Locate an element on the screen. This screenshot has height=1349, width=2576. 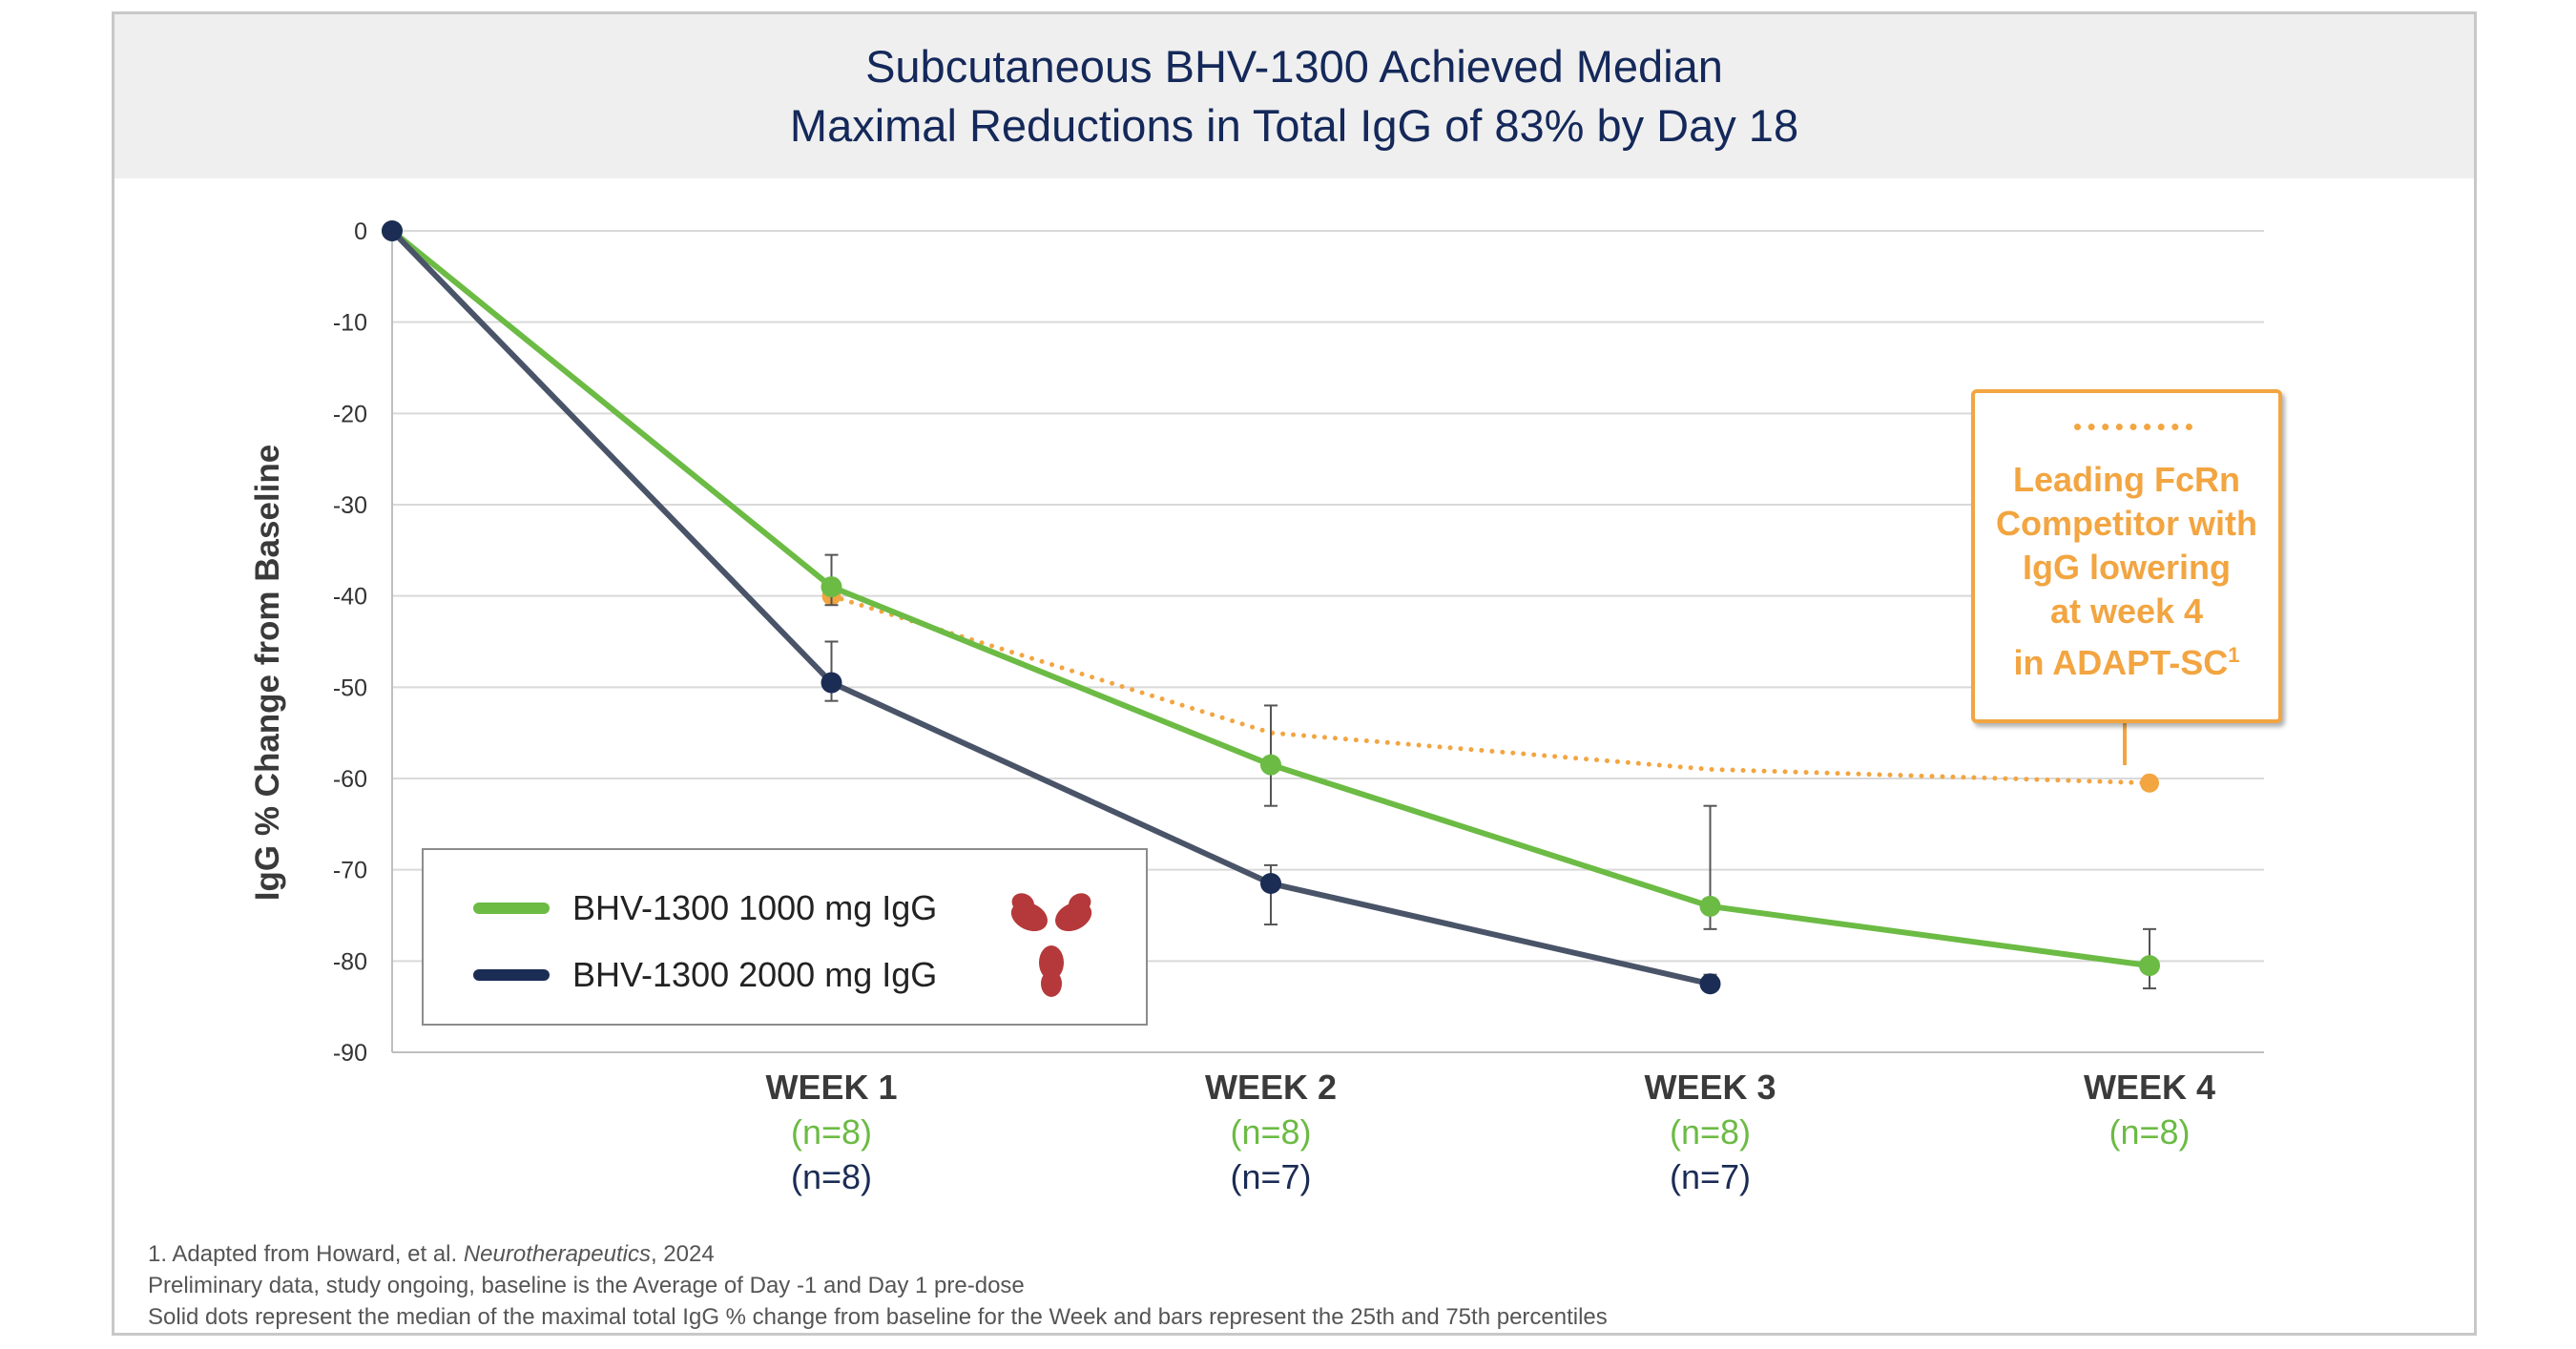
y-axis-label: IgG % Change from Baseline is located at coordinates (267, 673).